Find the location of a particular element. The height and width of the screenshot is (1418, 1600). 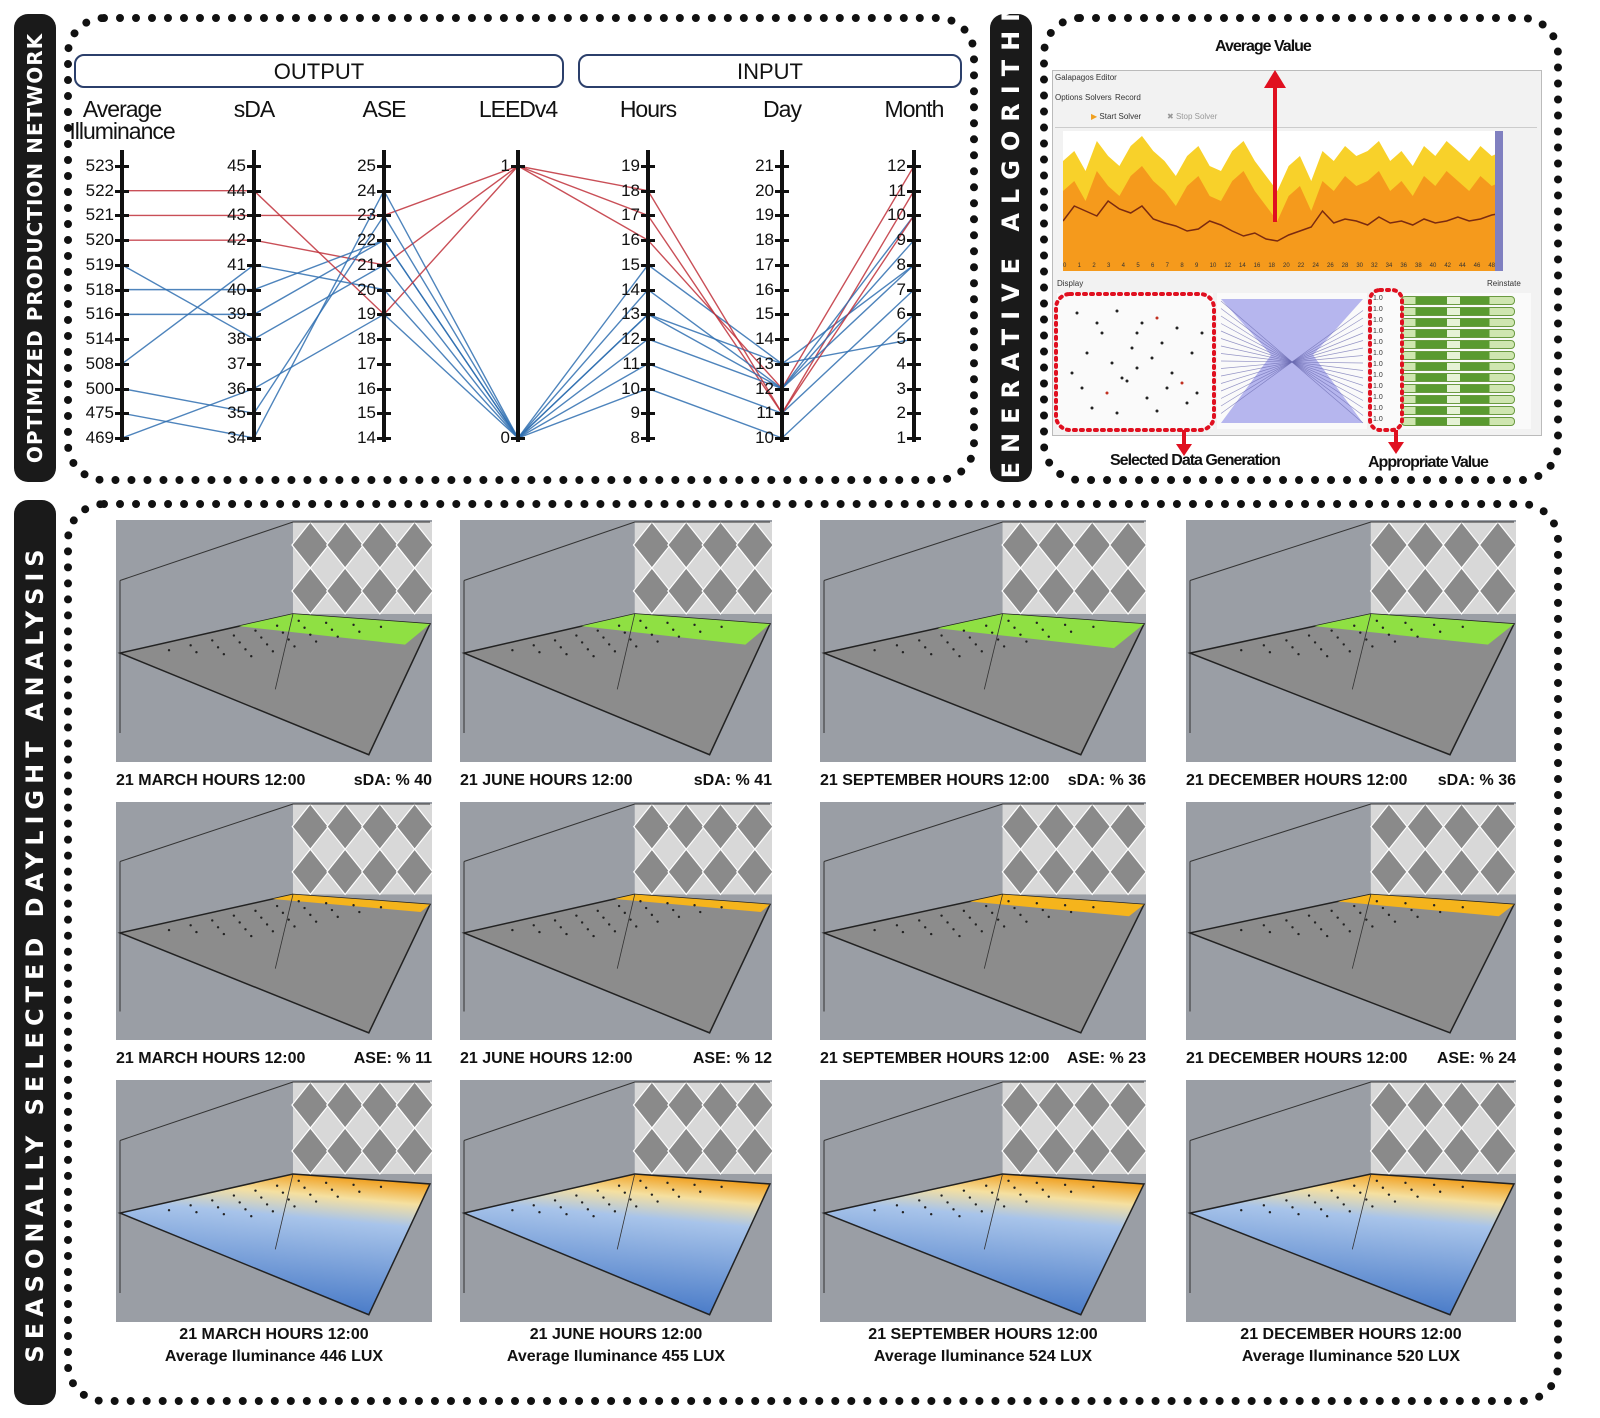

galapagos-tab: Record is located at coordinates (1128, 97).